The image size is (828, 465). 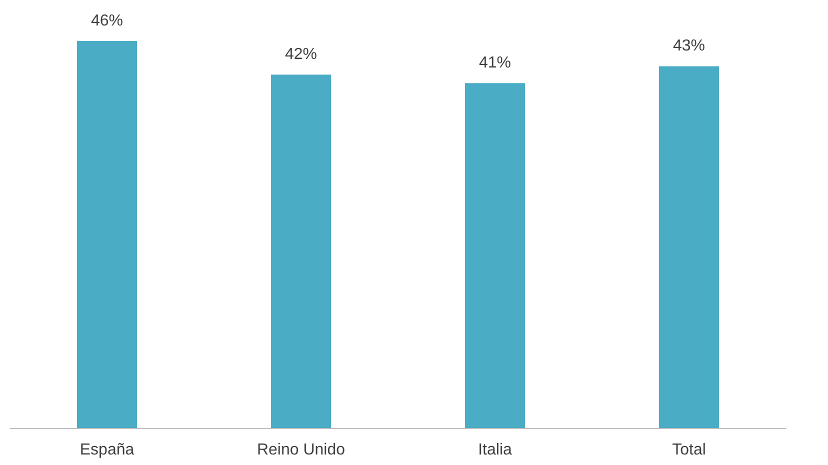 What do you see at coordinates (495, 450) in the screenshot?
I see `x-tick-label: Italia` at bounding box center [495, 450].